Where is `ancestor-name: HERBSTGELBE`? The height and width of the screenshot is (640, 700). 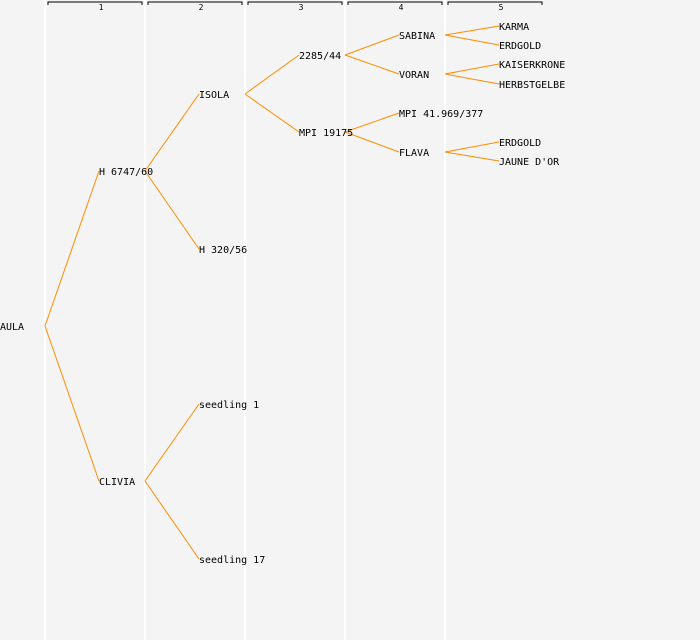 ancestor-name: HERBSTGELBE is located at coordinates (532, 85).